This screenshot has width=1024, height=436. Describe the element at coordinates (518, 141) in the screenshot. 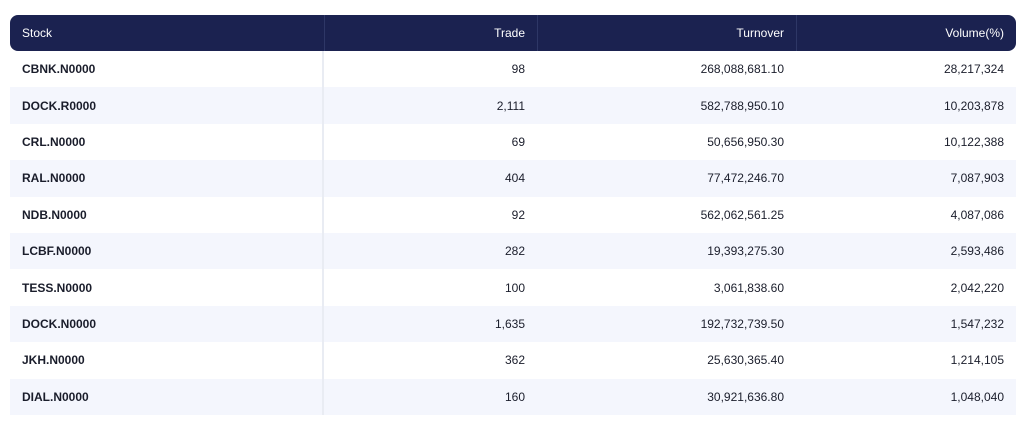

I see `cell-trade: 69` at that location.